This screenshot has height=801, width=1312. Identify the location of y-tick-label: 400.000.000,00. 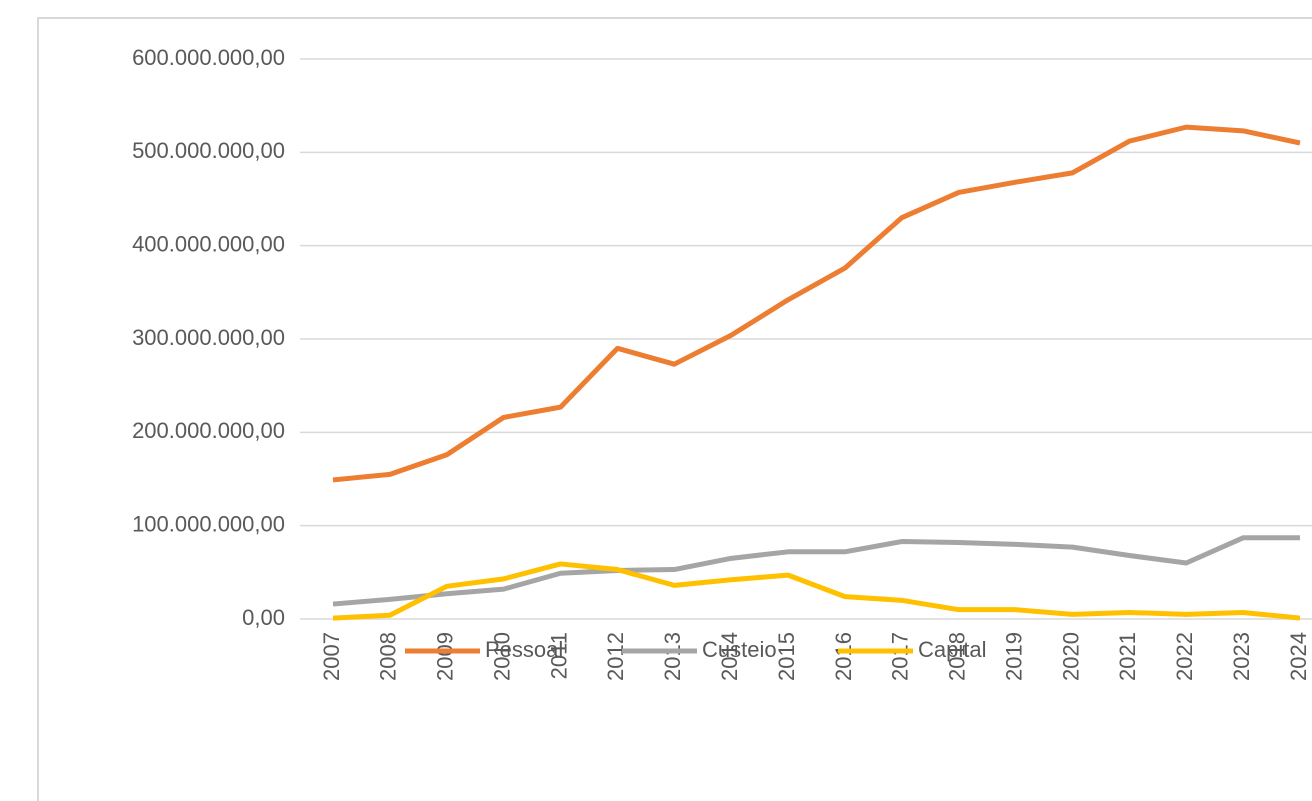
(208, 243).